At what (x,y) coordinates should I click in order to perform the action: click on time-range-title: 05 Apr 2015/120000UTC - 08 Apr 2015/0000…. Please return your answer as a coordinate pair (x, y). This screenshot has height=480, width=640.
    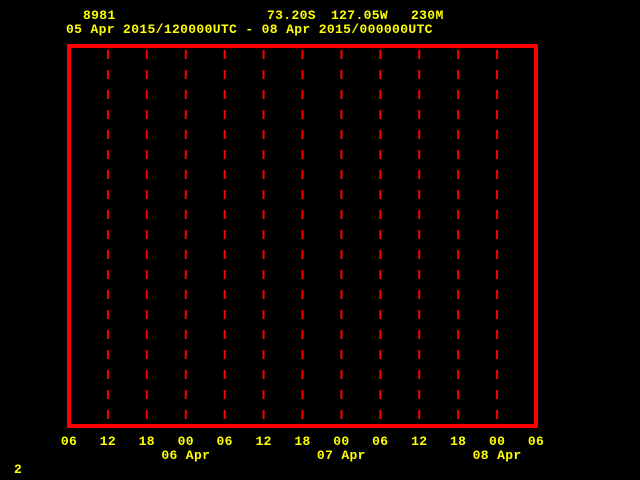
    Looking at the image, I should click on (249, 29).